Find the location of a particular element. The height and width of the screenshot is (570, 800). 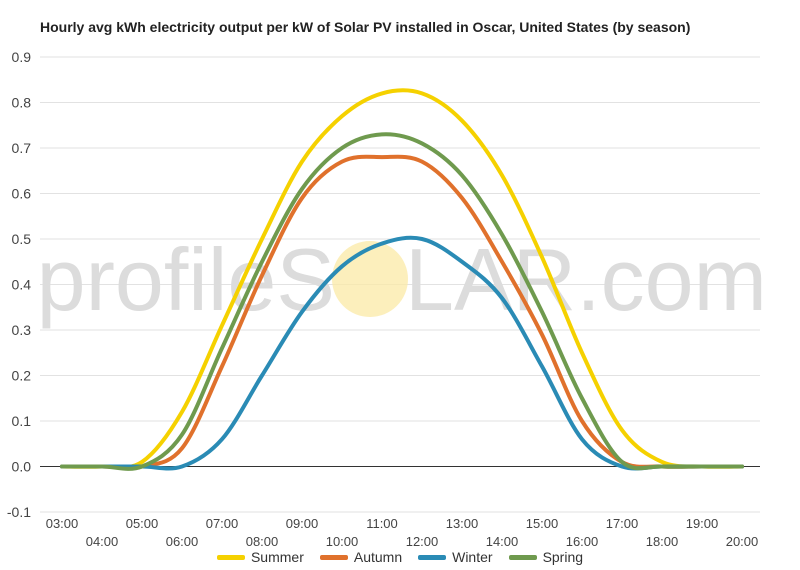

legend-label: Autumn is located at coordinates (378, 557).